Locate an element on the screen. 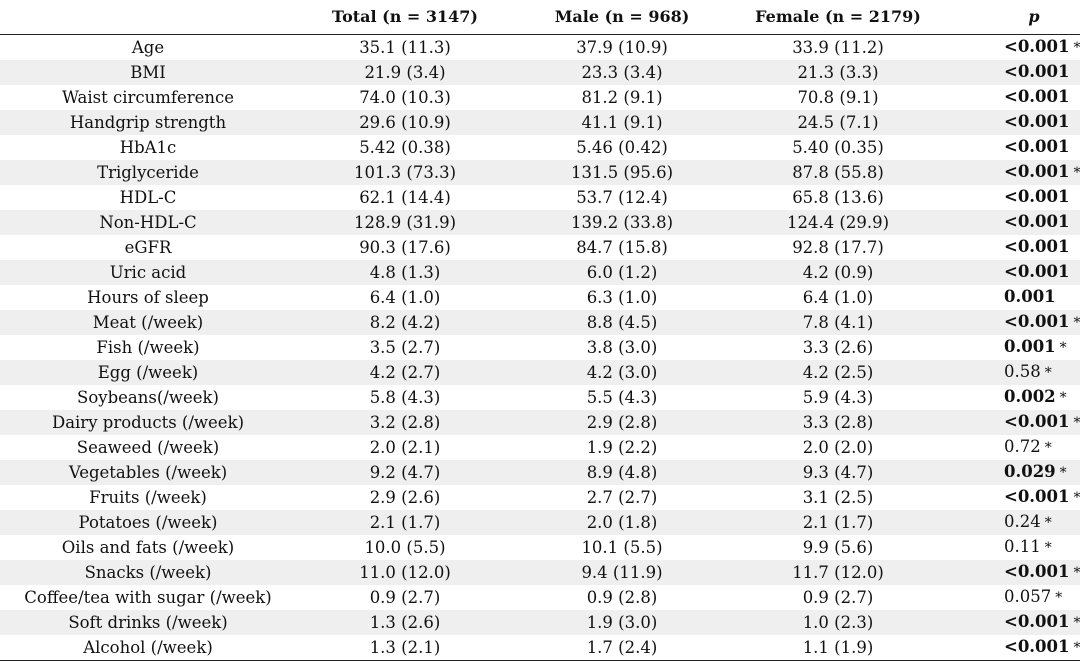 This screenshot has height=661, width=1080. row-label: HbA1c is located at coordinates (148, 147).